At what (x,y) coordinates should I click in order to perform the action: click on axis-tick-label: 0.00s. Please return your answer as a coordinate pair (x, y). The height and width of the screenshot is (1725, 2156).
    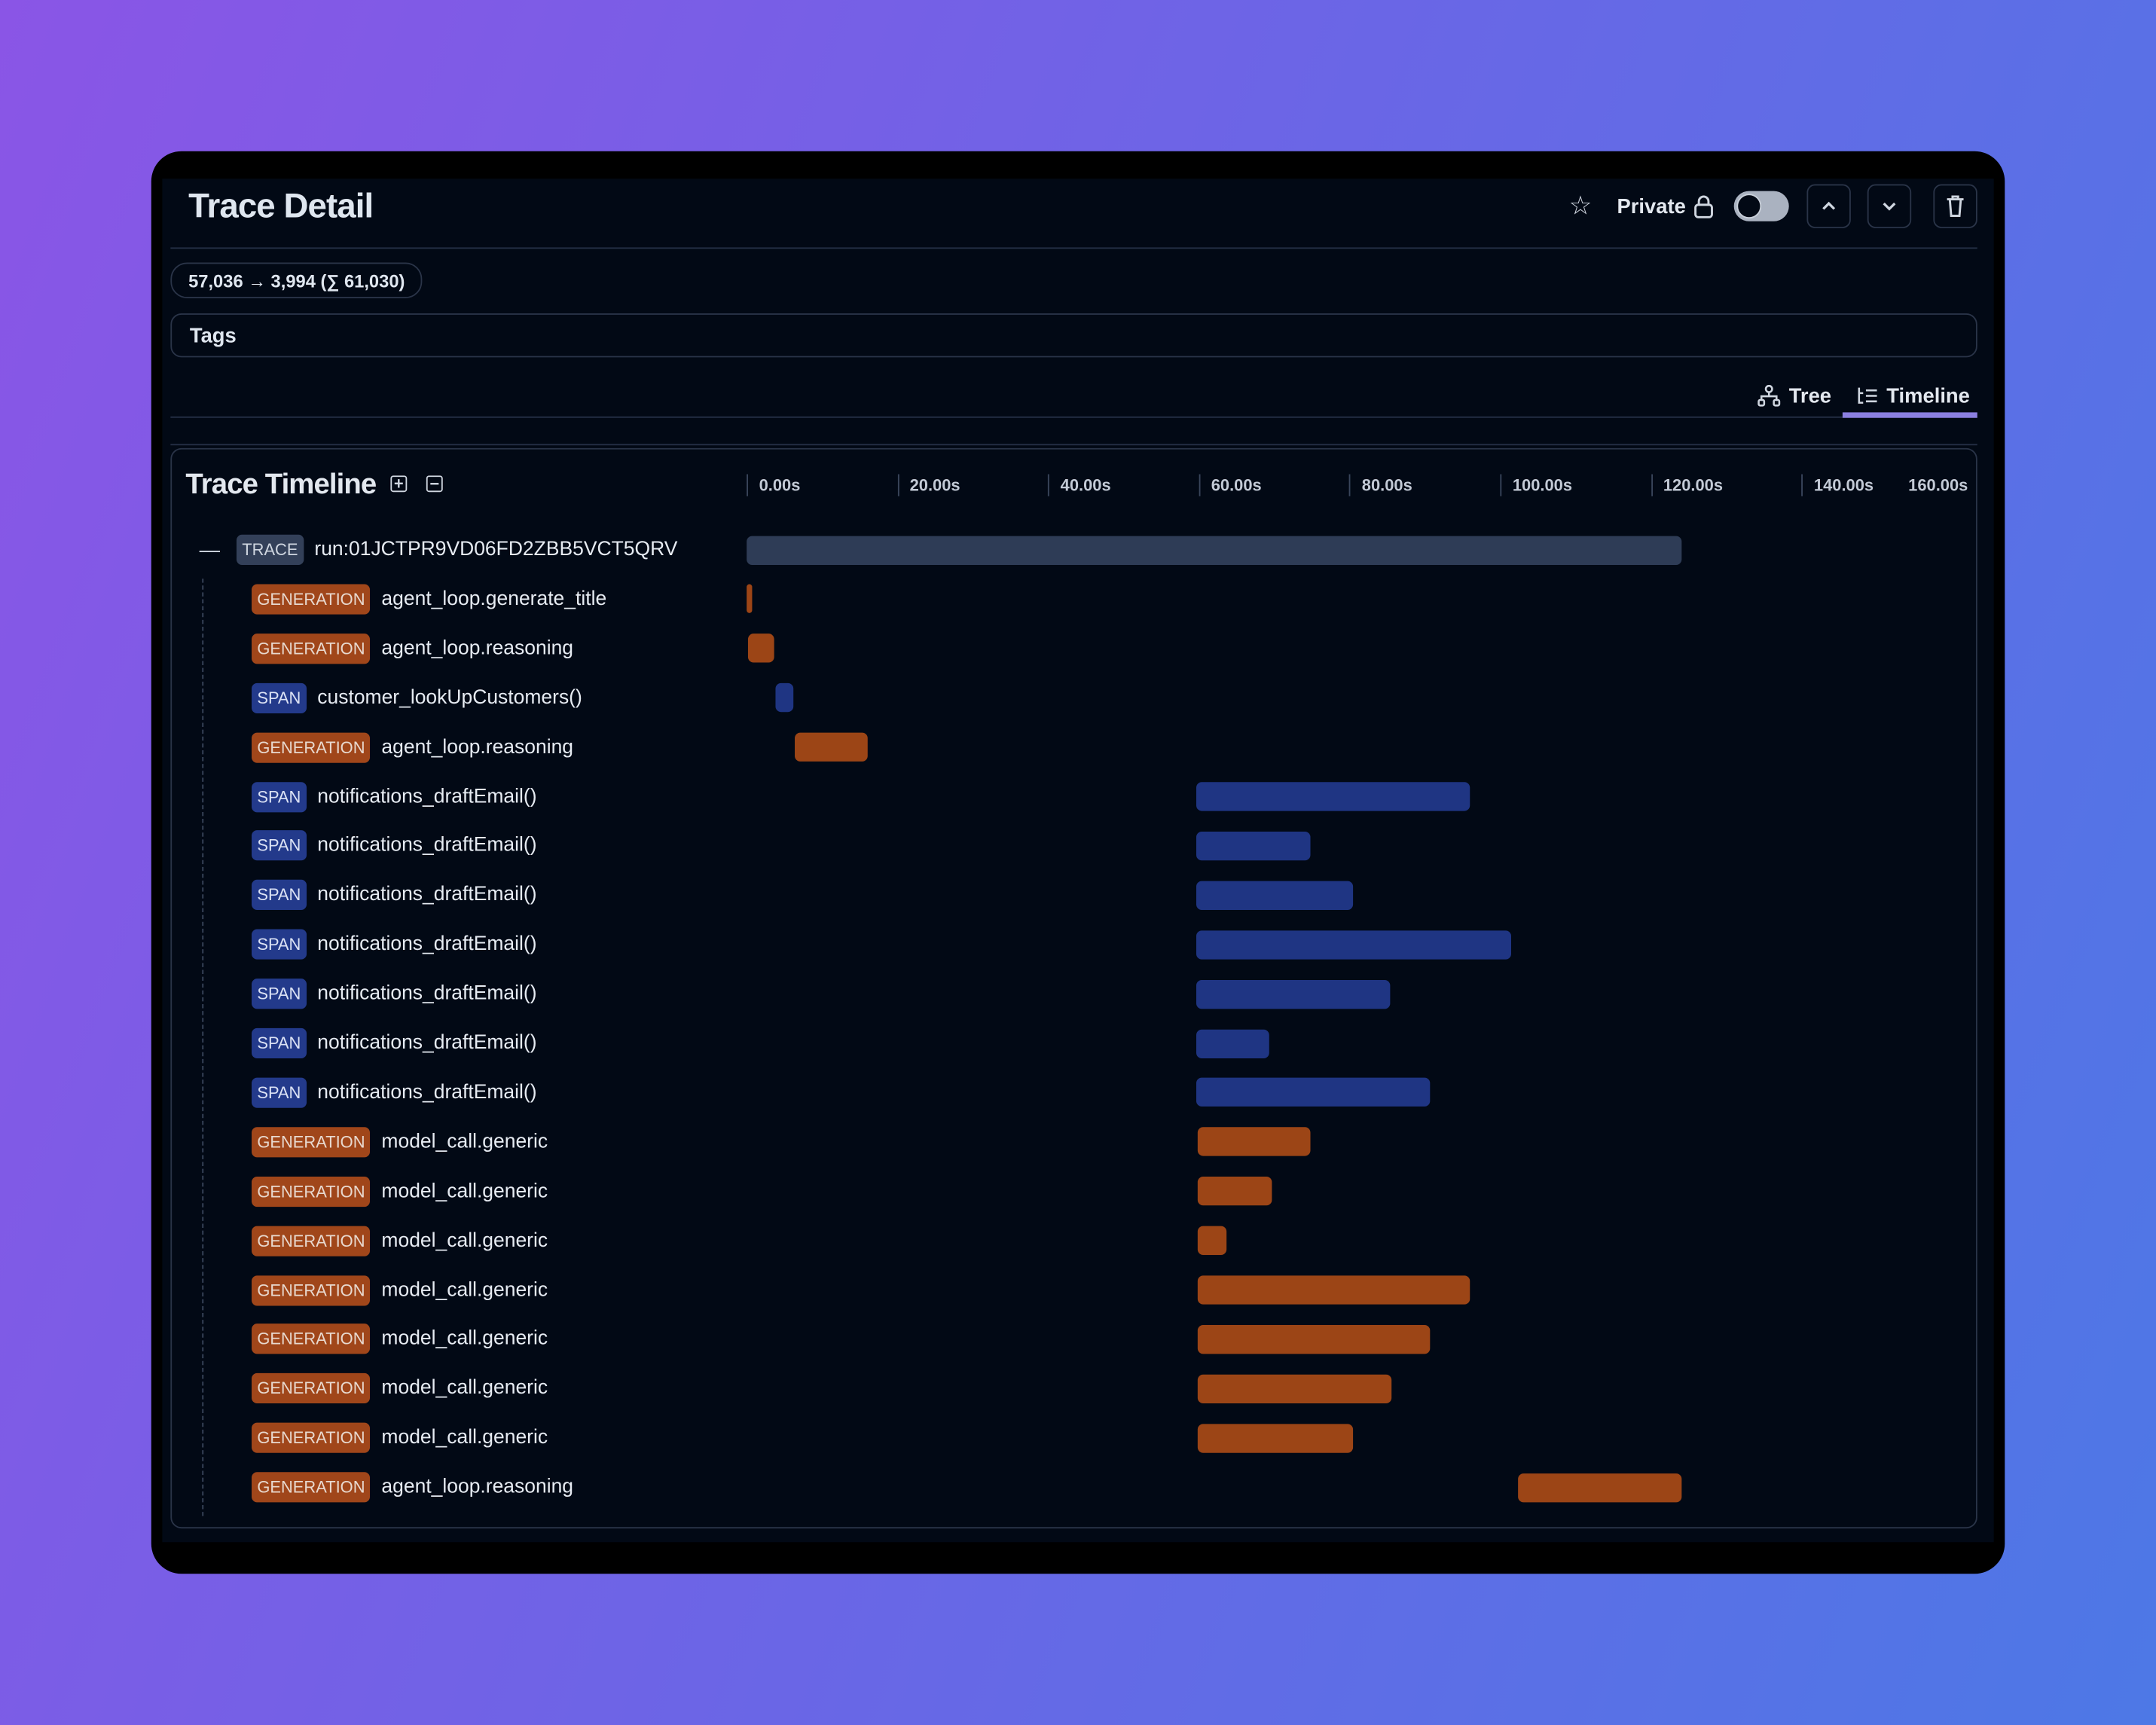
    Looking at the image, I should click on (773, 485).